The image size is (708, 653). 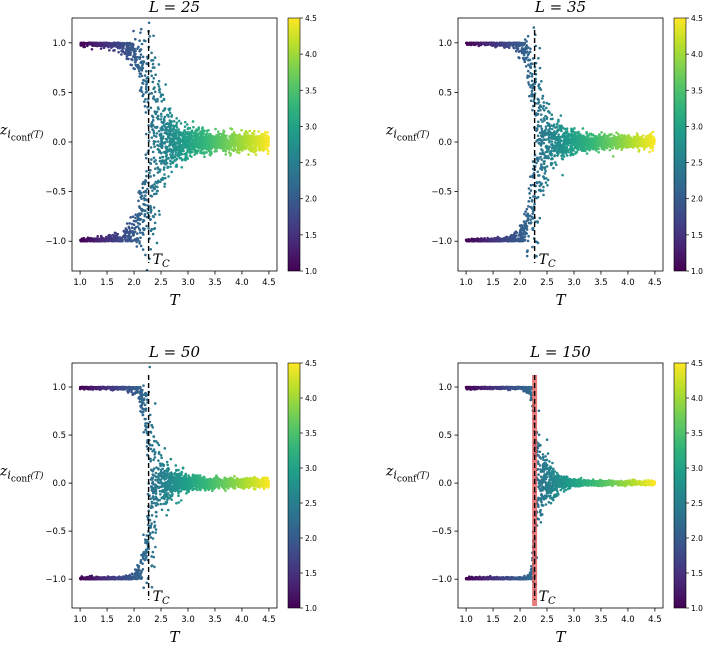 I want to click on colorbar-tick-label: 3.5, so click(x=311, y=90).